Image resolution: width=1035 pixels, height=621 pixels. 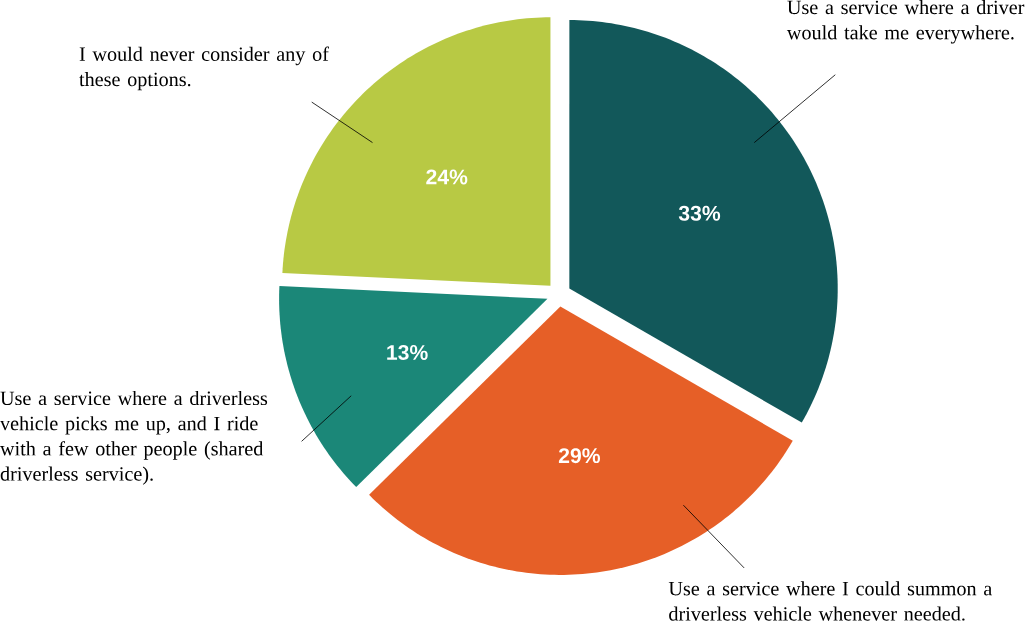 I want to click on data-label: 33%, so click(x=699, y=213).